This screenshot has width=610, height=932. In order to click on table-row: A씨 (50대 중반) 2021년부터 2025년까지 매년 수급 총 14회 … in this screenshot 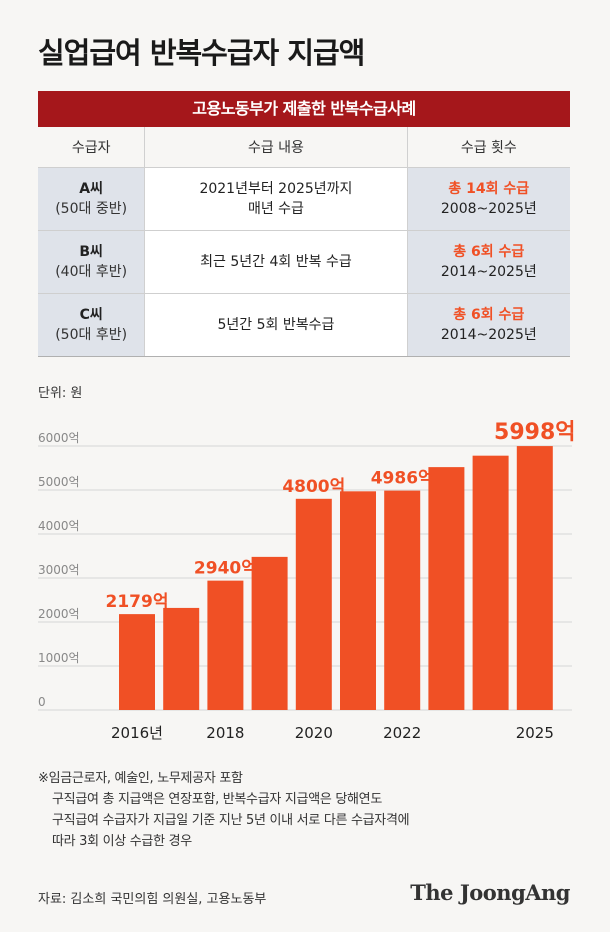, I will do `click(304, 199)`.